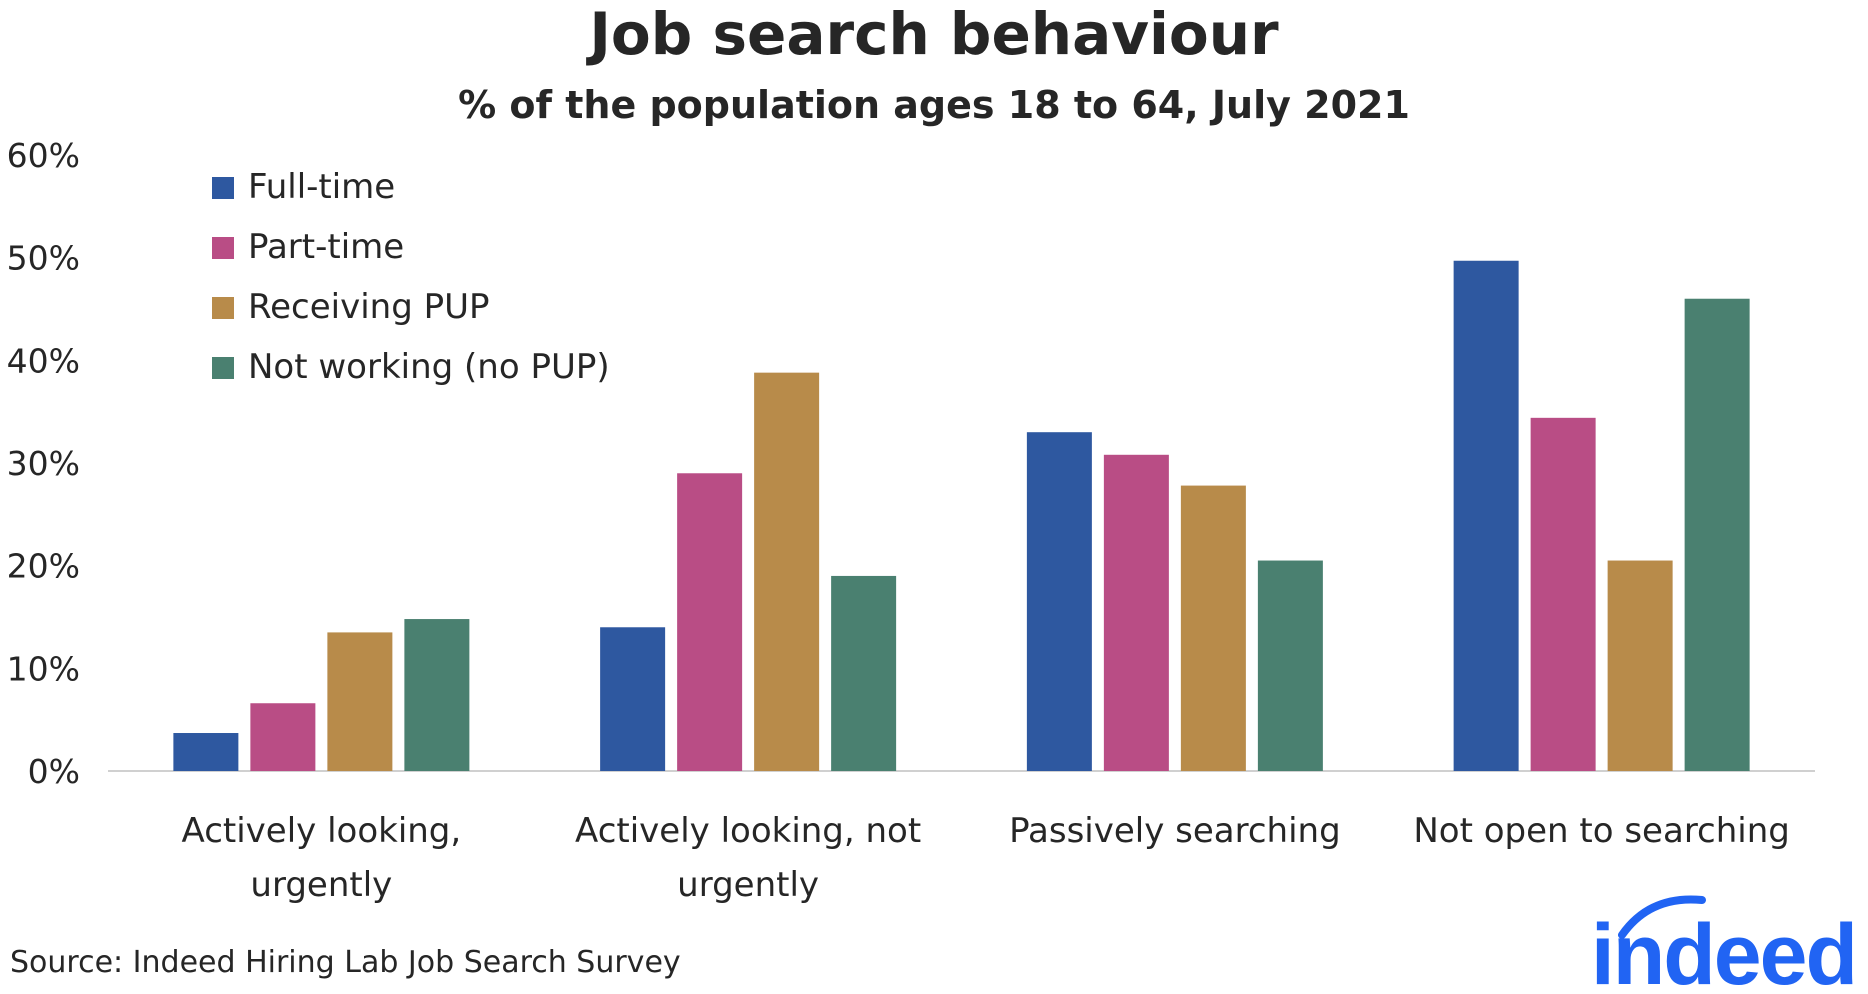 The width and height of the screenshot is (1868, 994). Describe the element at coordinates (54, 771) in the screenshot. I see `y-tick-label: 0%` at that location.